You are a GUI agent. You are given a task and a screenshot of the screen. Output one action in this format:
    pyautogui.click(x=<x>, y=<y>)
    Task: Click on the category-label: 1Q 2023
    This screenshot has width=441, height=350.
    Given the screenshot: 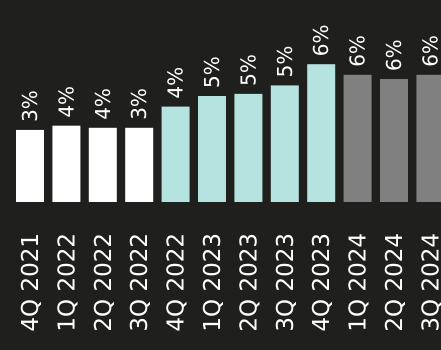 What is the action you would take?
    pyautogui.click(x=213, y=282)
    